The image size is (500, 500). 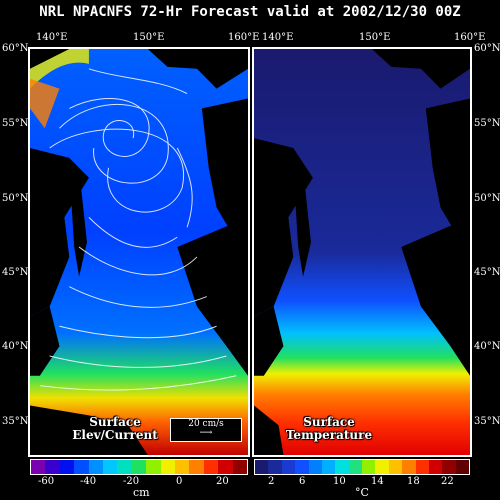 What do you see at coordinates (271, 481) in the screenshot?
I see `temp-tick-2: 2` at bounding box center [271, 481].